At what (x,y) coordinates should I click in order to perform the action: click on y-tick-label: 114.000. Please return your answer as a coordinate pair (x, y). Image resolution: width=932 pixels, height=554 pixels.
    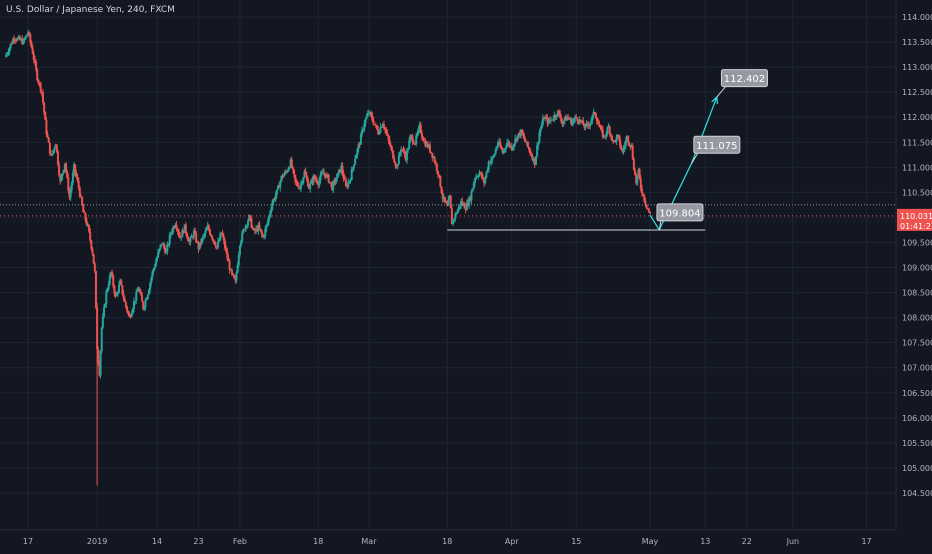
    Looking at the image, I should click on (917, 17).